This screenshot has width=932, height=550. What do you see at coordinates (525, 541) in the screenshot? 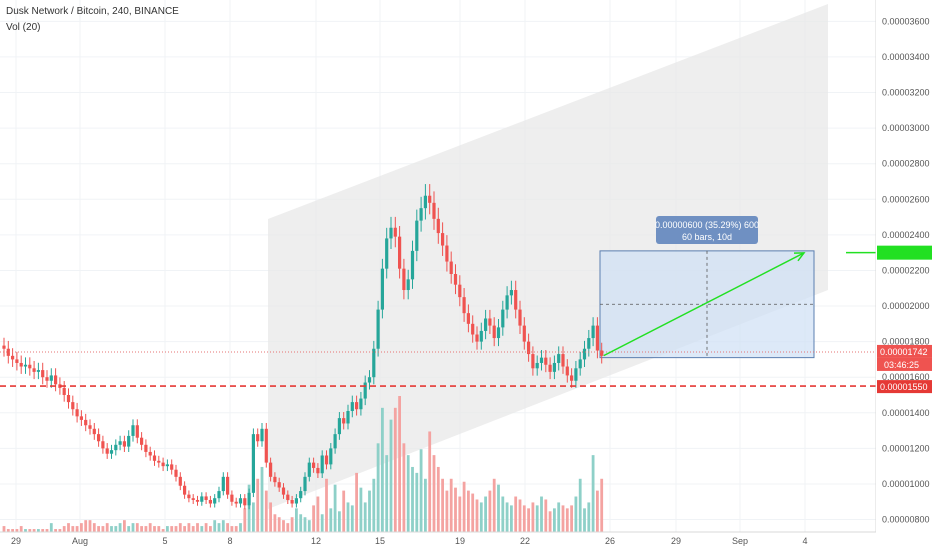
I see `time-tick-label: 22` at bounding box center [525, 541].